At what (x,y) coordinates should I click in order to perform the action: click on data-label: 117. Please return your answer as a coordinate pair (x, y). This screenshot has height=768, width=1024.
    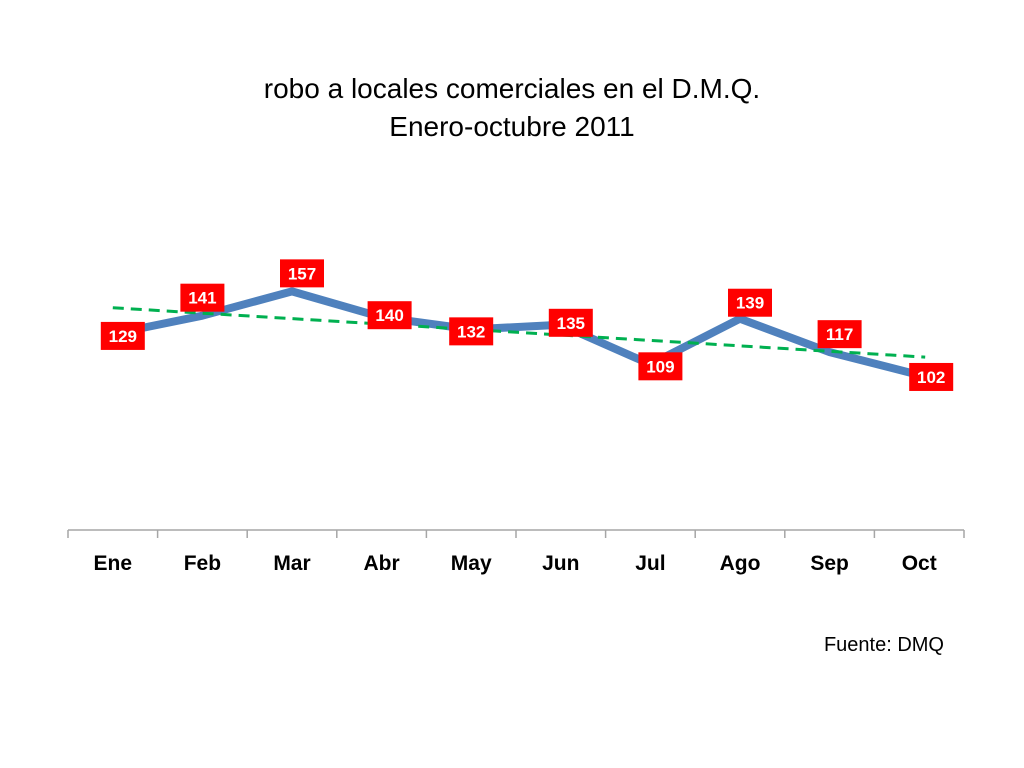
    Looking at the image, I should click on (839, 334).